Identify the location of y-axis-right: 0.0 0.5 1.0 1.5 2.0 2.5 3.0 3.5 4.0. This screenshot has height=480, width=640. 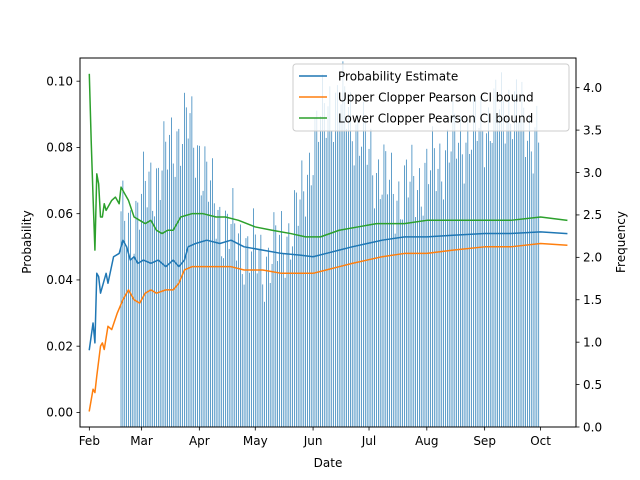
(589, 257).